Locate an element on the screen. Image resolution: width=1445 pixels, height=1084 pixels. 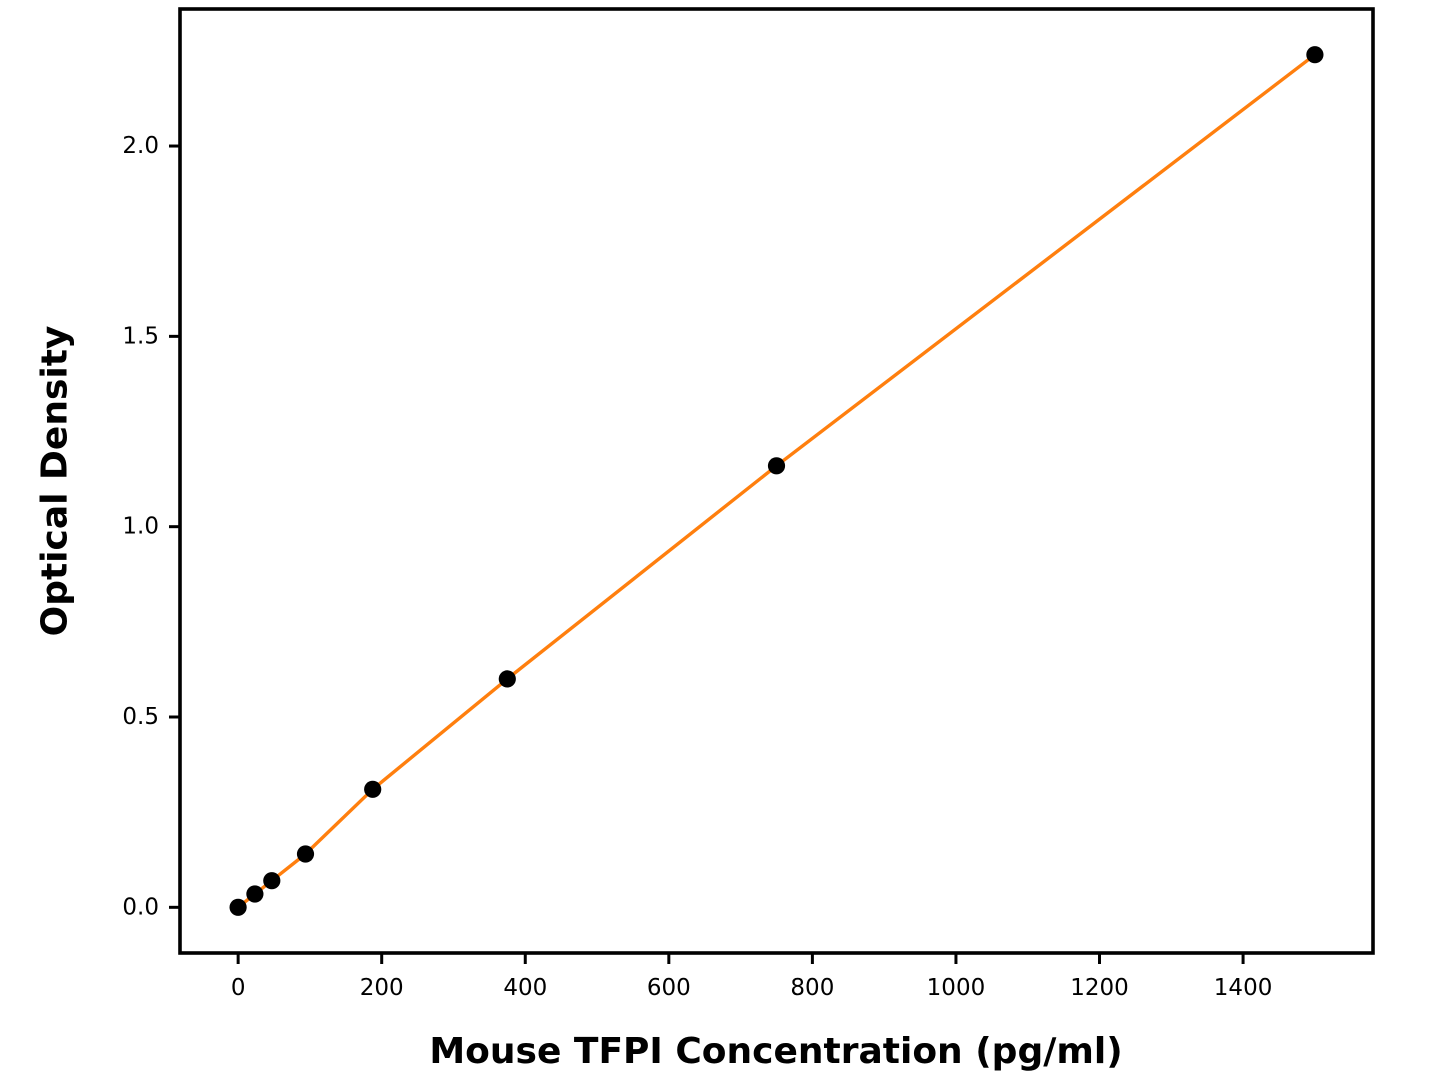
y-tick-label: 1.0 is located at coordinates (140, 527).